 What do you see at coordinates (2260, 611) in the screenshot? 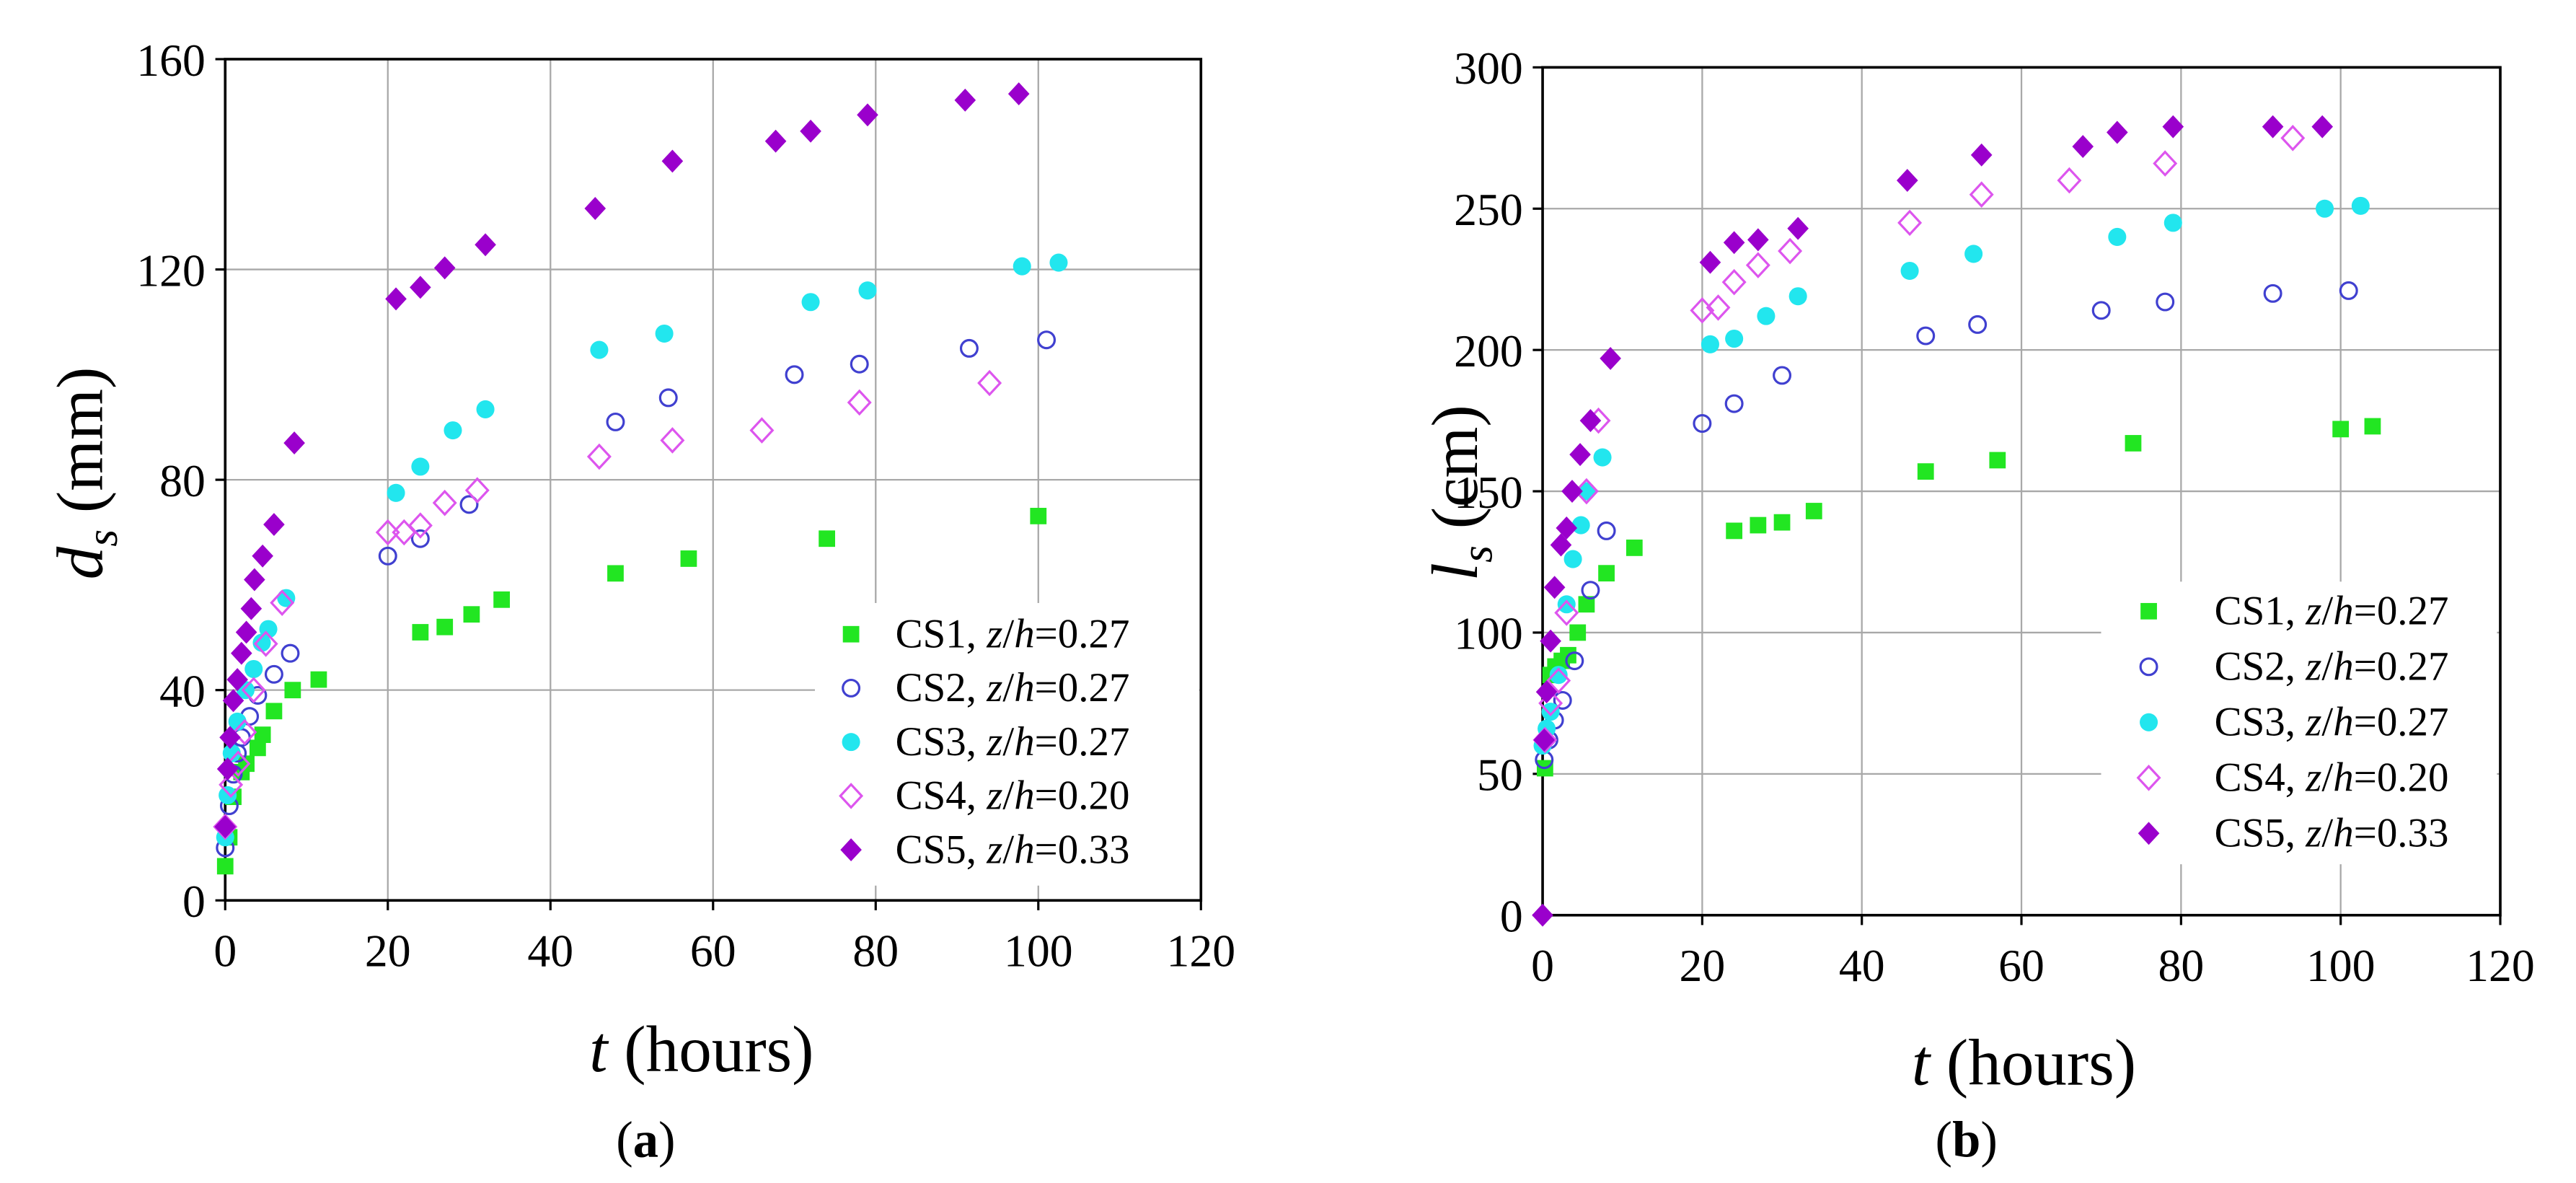
I see `legend-text-run: CS1,` at bounding box center [2260, 611].